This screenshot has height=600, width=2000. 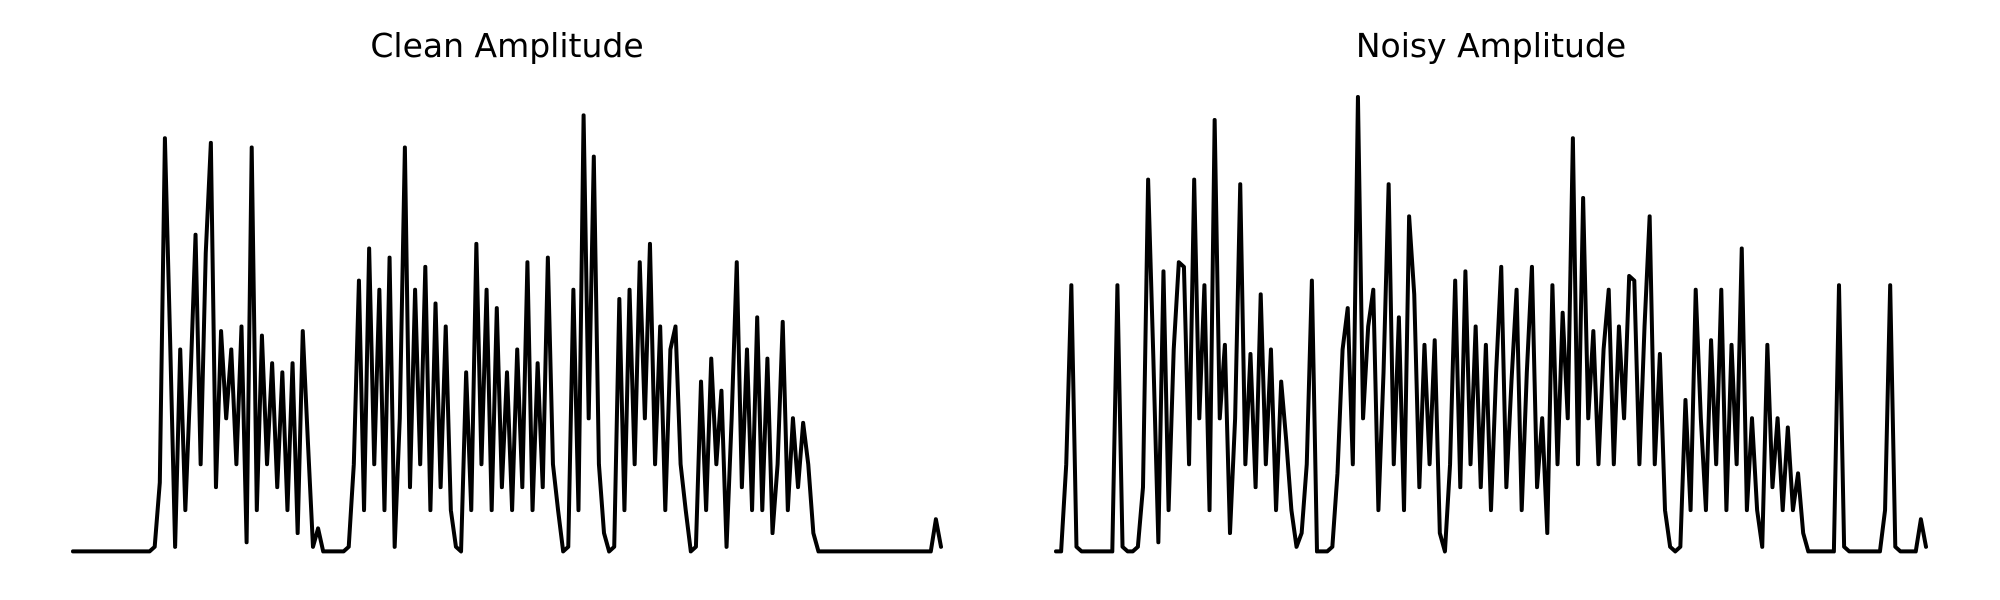 I want to click on chart-title: Noisy Amplitude, so click(x=1491, y=45).